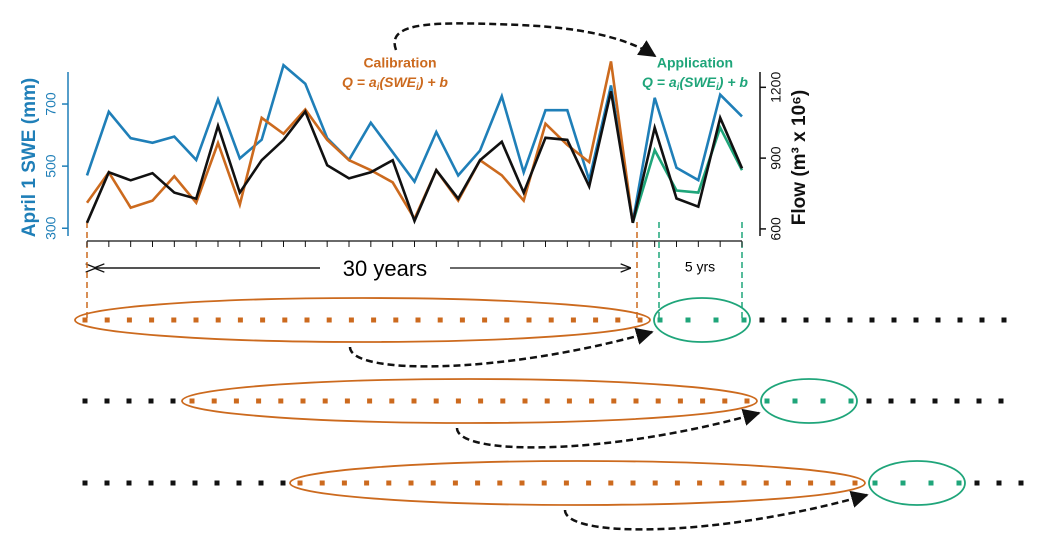 The width and height of the screenshot is (1040, 551). Describe the element at coordinates (433, 82) in the screenshot. I see `formula-part: ) + b` at that location.